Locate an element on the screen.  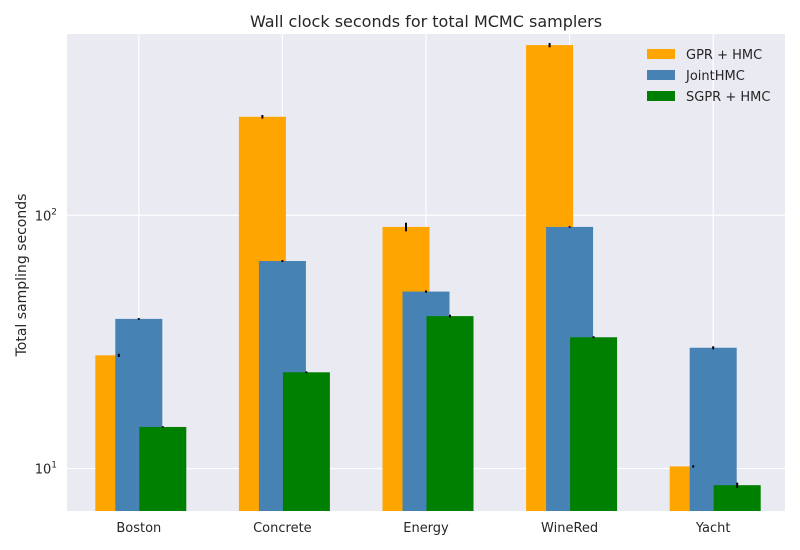
bar-sgpr-hmc-concrete is located at coordinates (306, 441).